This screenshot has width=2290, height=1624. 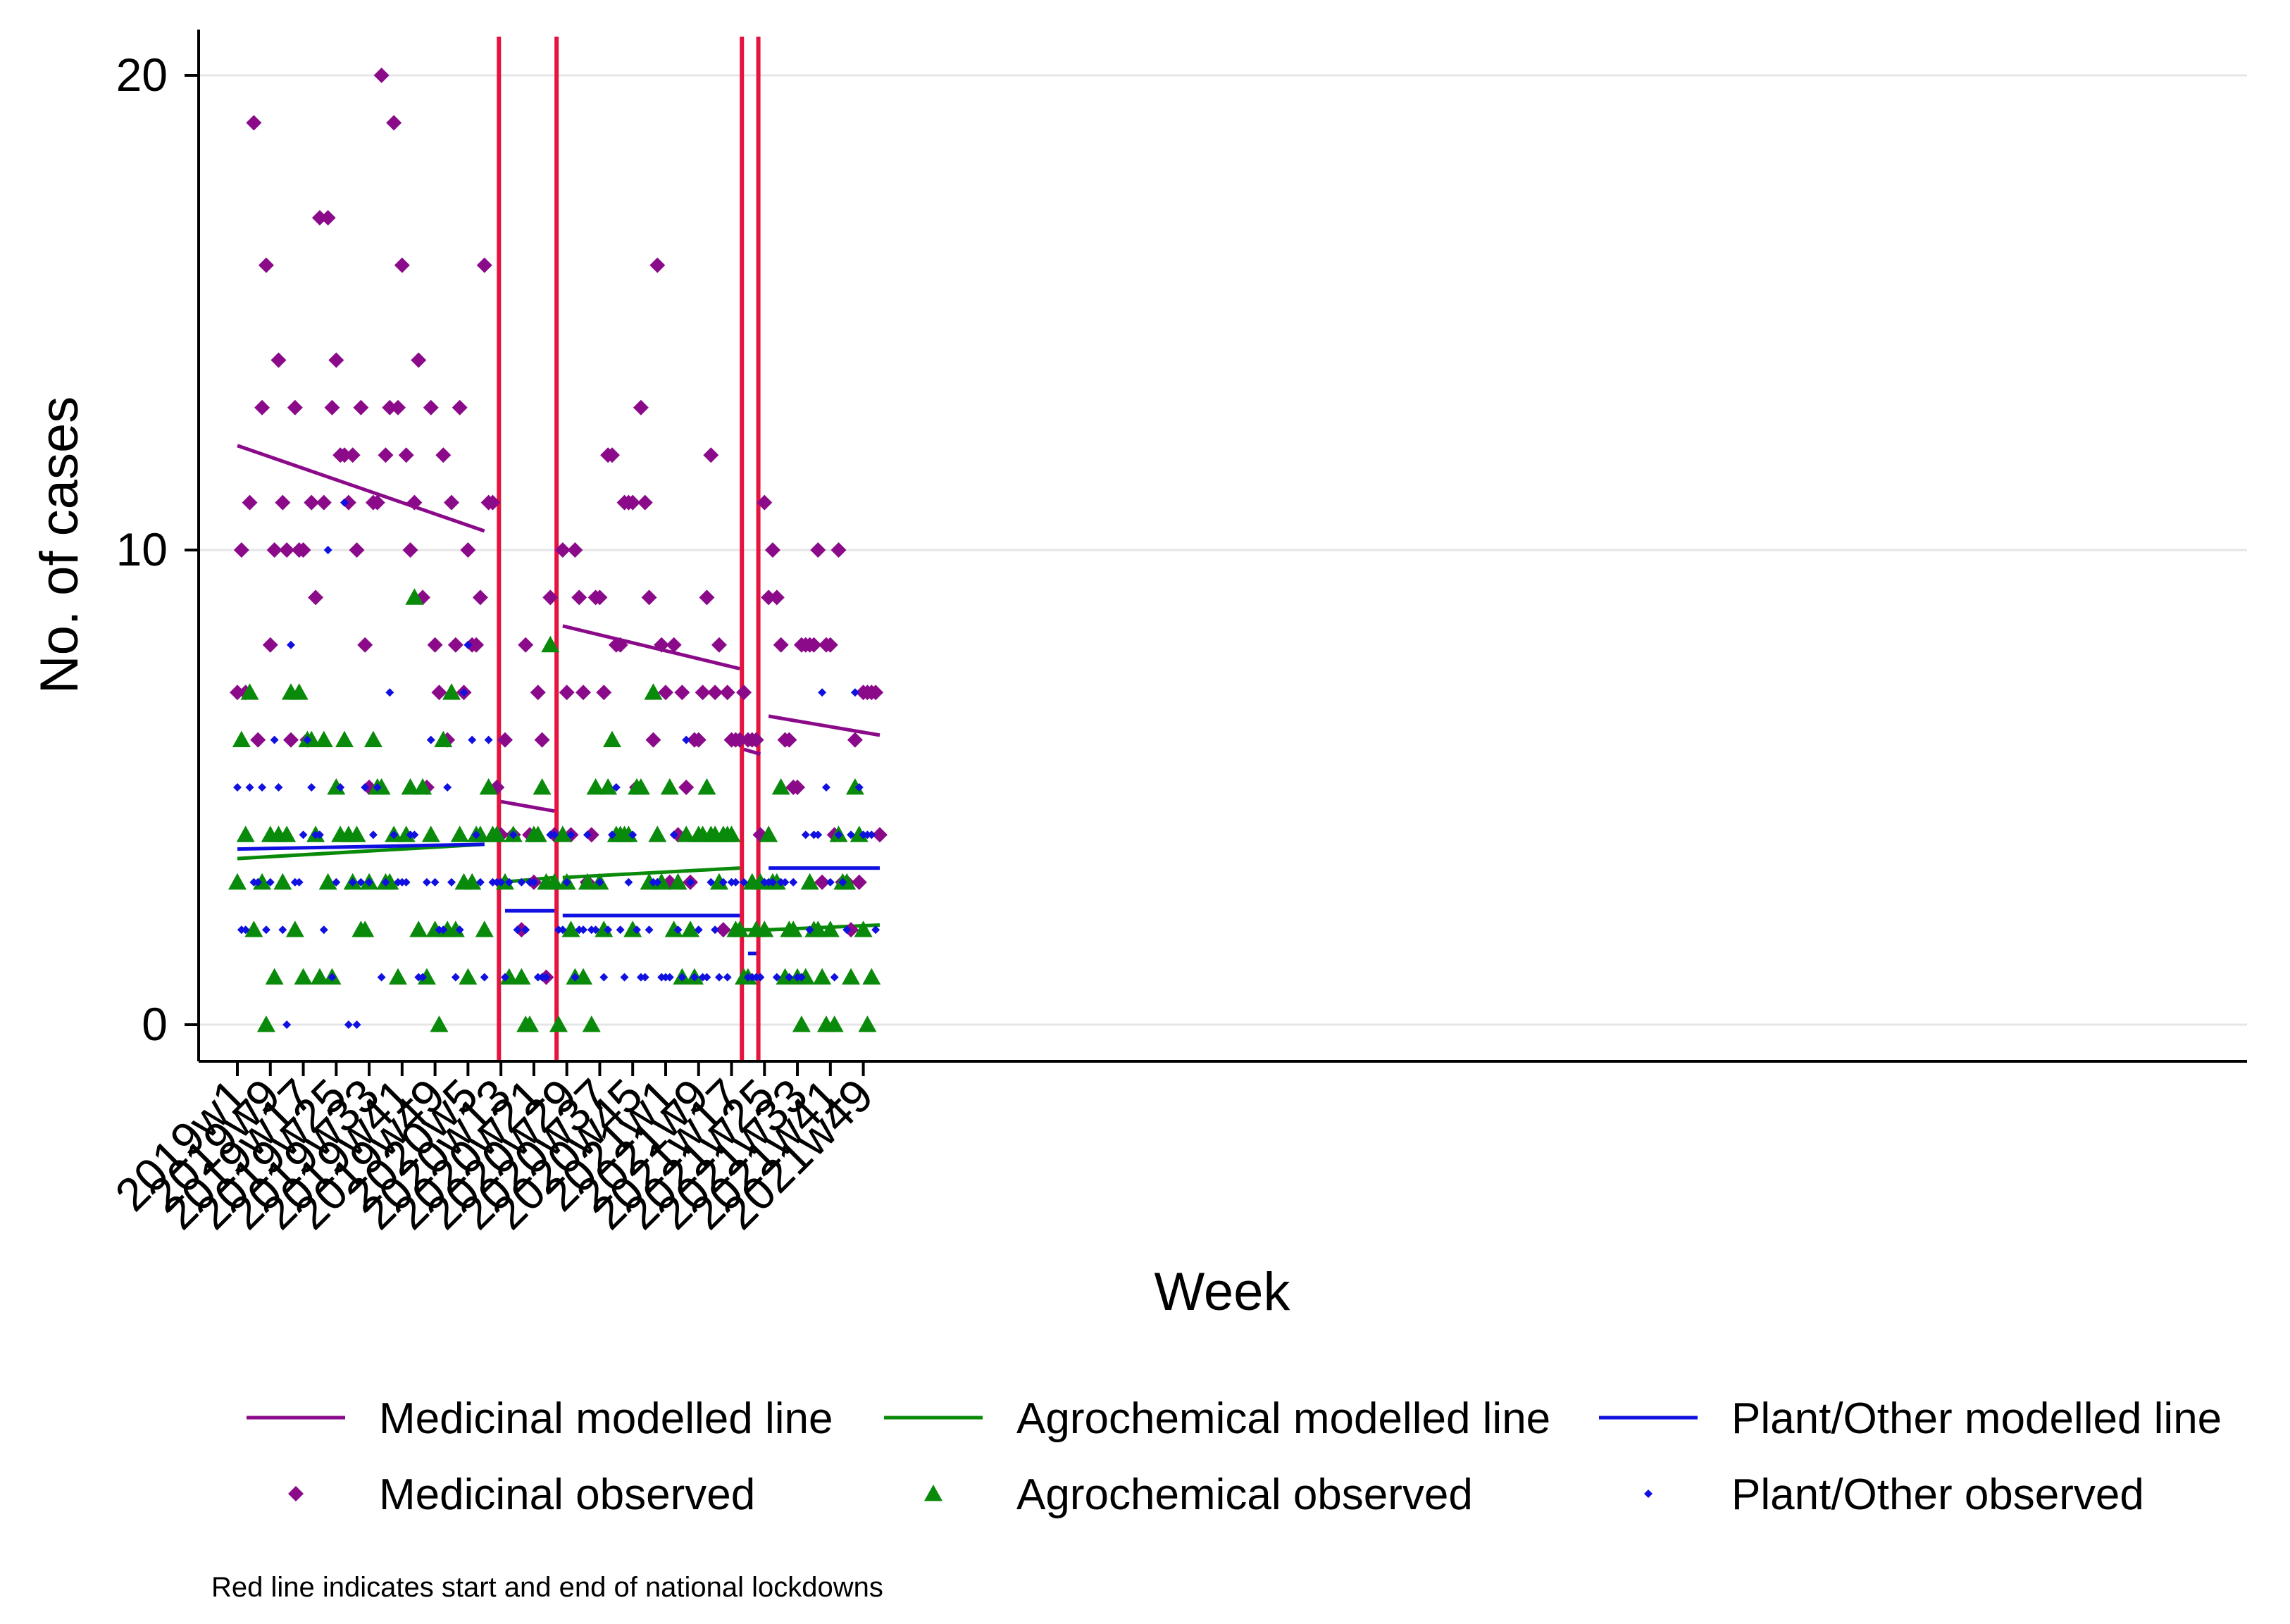 What do you see at coordinates (157, 549) in the screenshot?
I see `y-ticks: 0 10 20` at bounding box center [157, 549].